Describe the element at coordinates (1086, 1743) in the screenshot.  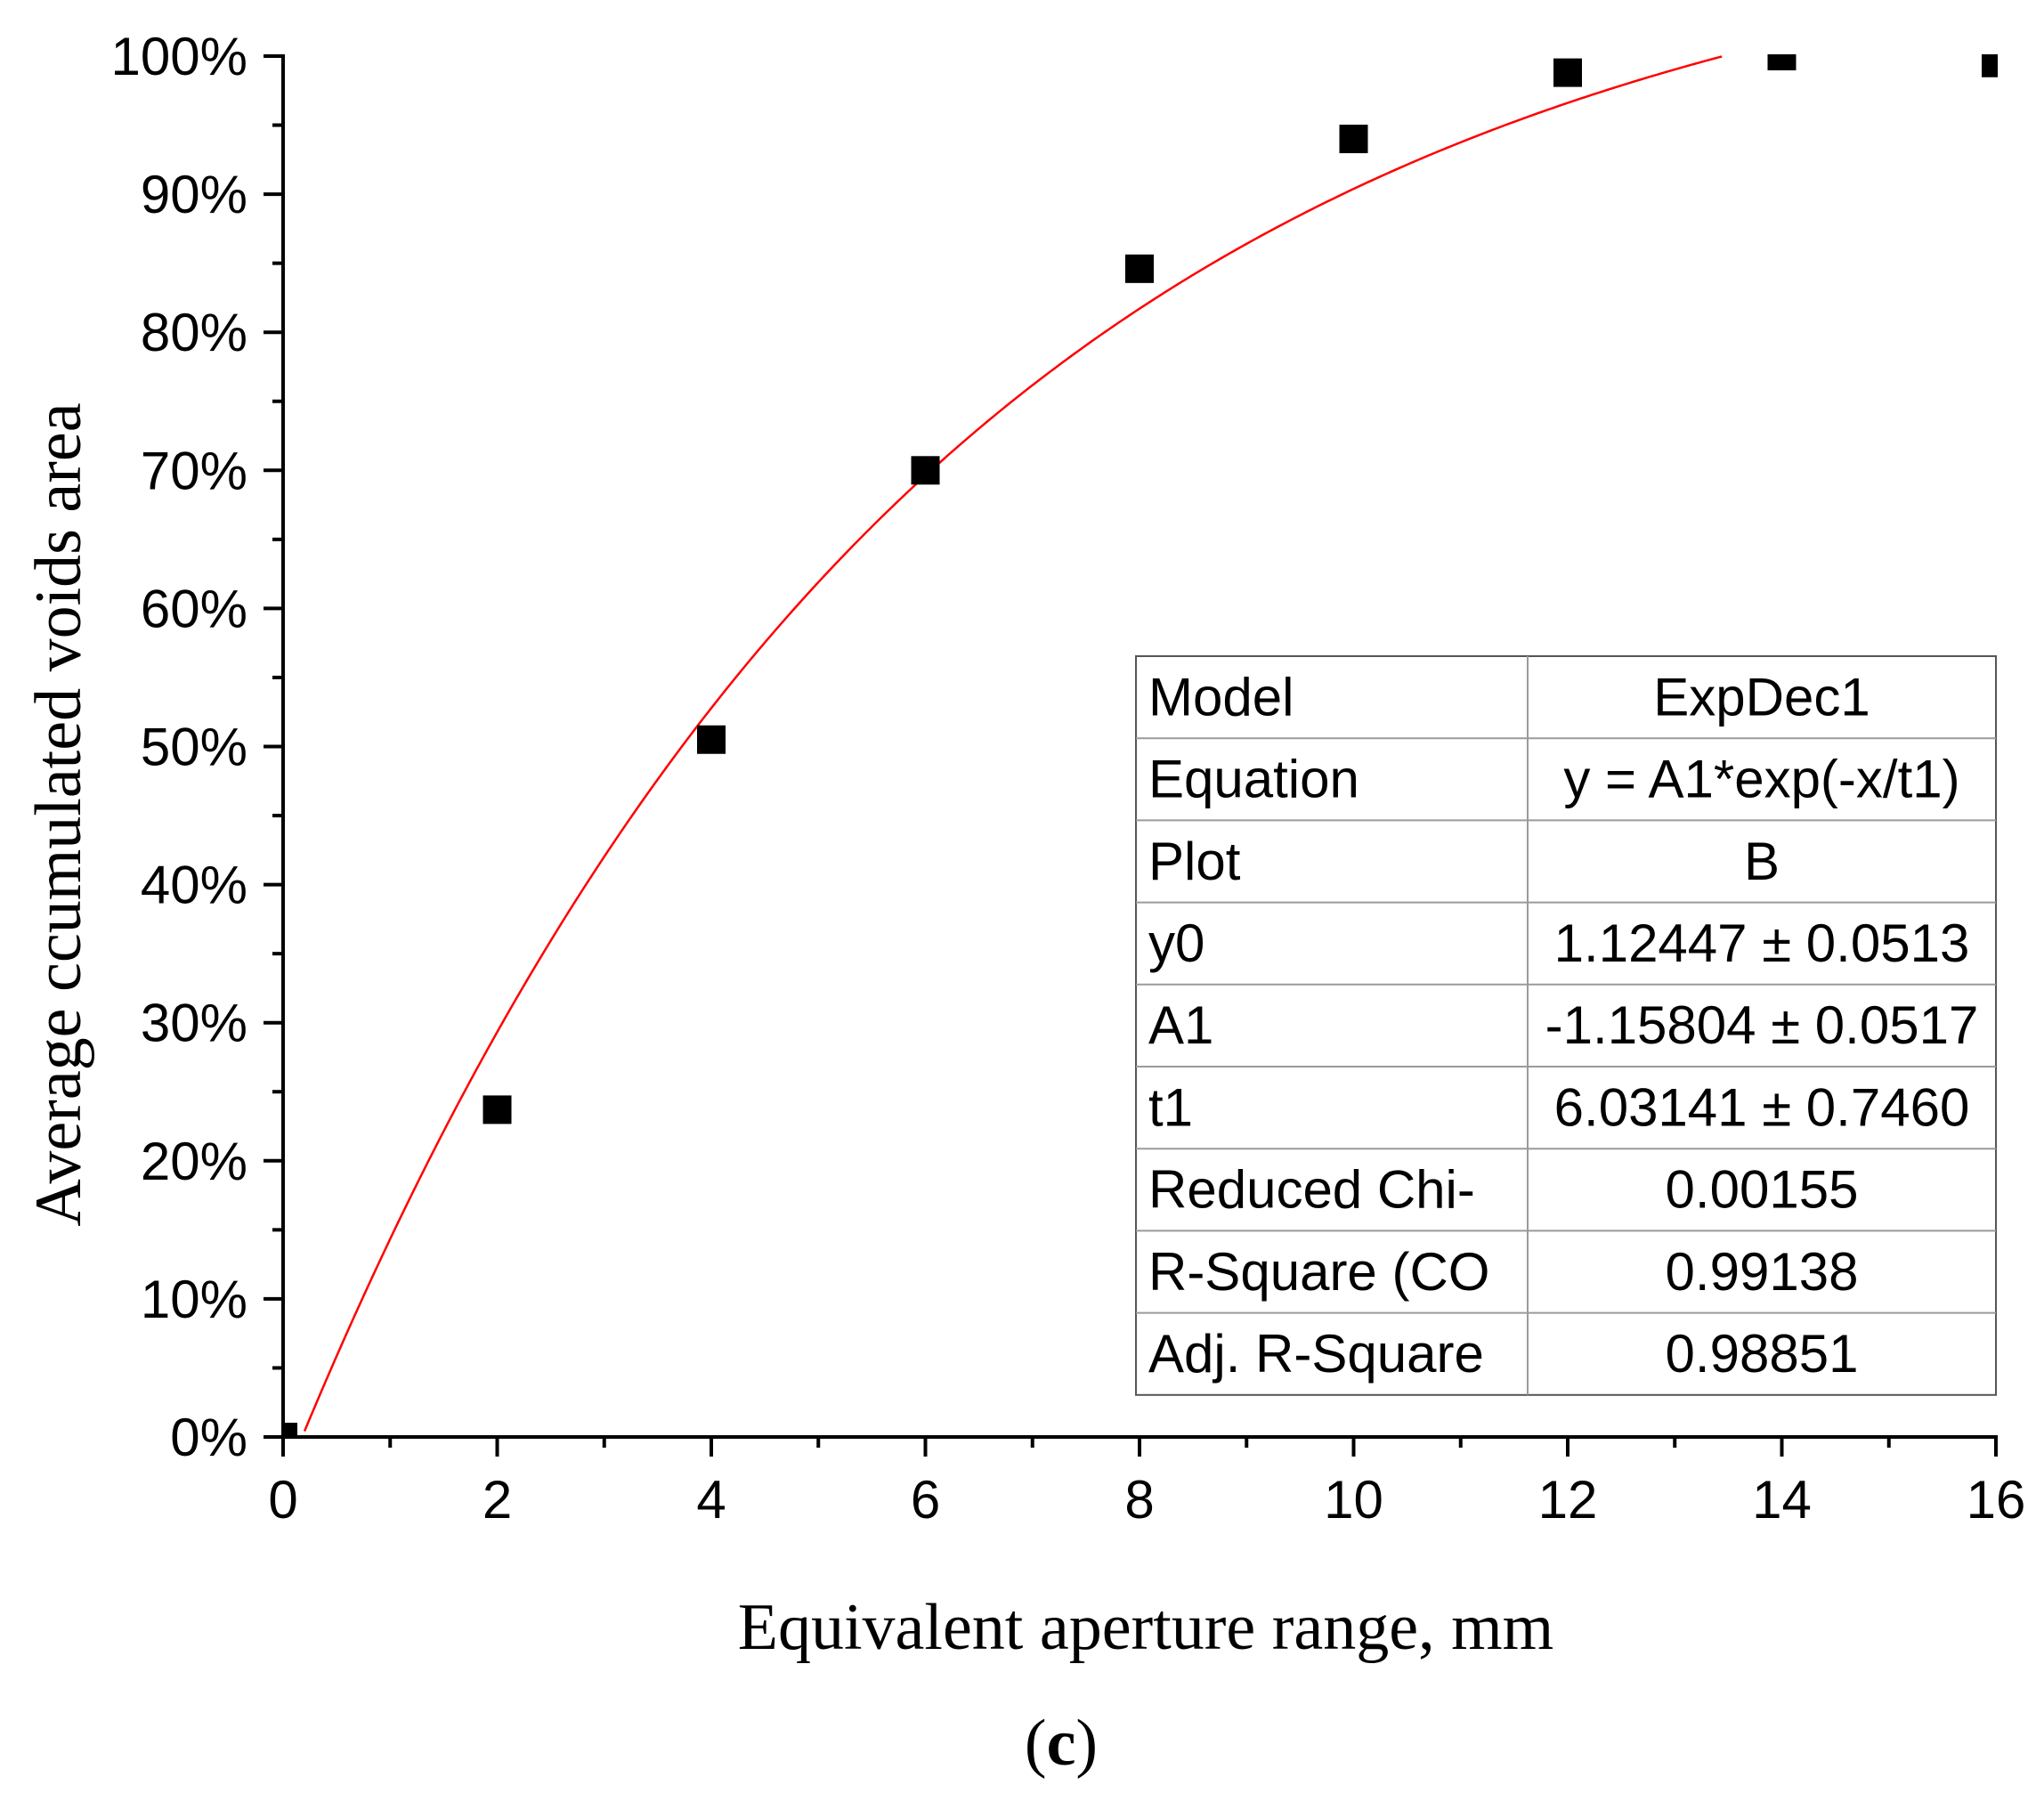
I see `panel-label-close: )` at that location.